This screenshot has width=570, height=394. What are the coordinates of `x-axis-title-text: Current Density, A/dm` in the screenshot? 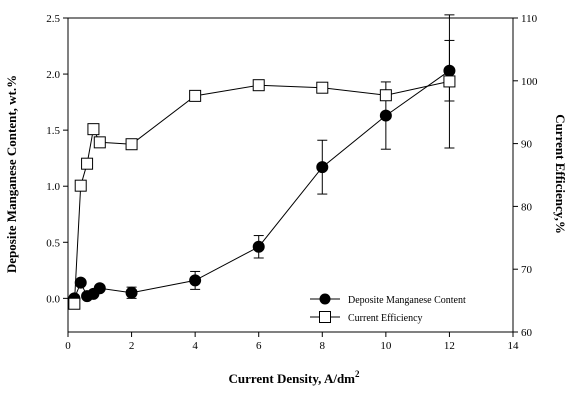 It's located at (291, 378).